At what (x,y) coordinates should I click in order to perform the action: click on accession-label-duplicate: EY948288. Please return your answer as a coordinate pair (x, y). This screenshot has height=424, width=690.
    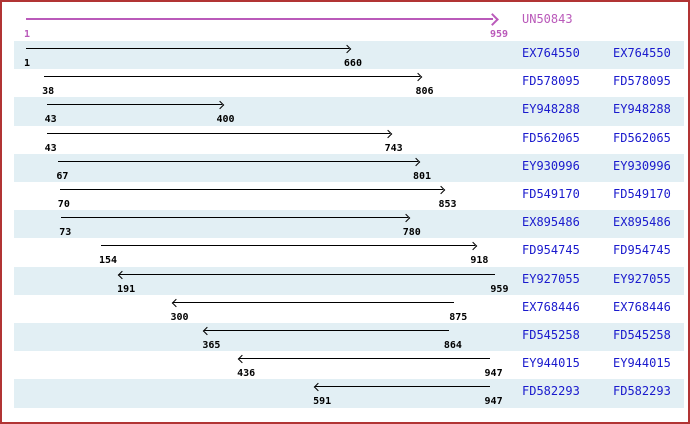
    Looking at the image, I should click on (642, 109).